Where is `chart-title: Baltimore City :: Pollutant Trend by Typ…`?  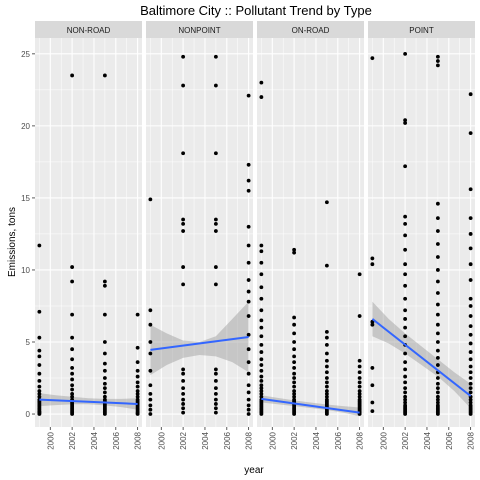
chart-title: Baltimore City :: Pollutant Trend by Typ… is located at coordinates (256, 10).